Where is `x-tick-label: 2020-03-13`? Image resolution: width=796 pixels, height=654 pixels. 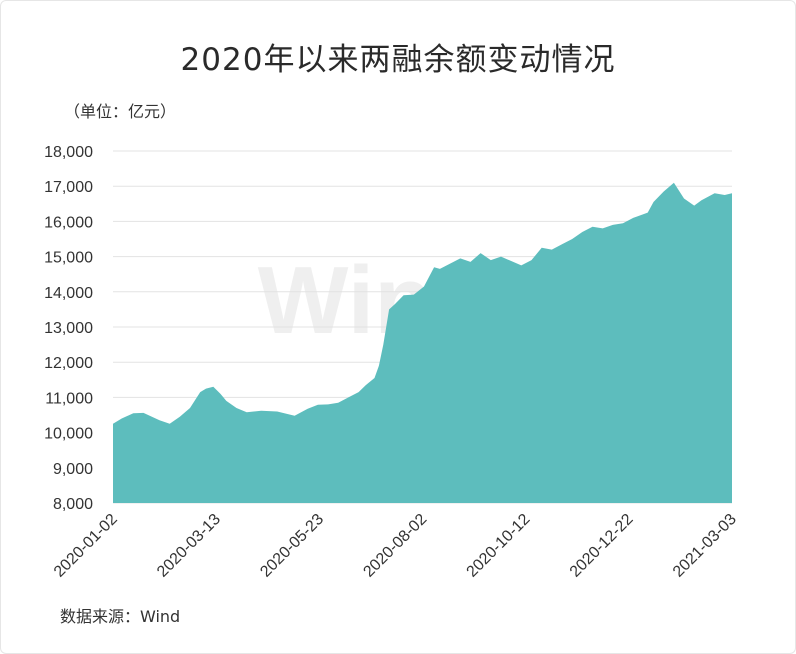
x-tick-label: 2020-03-13 is located at coordinates (189, 546).